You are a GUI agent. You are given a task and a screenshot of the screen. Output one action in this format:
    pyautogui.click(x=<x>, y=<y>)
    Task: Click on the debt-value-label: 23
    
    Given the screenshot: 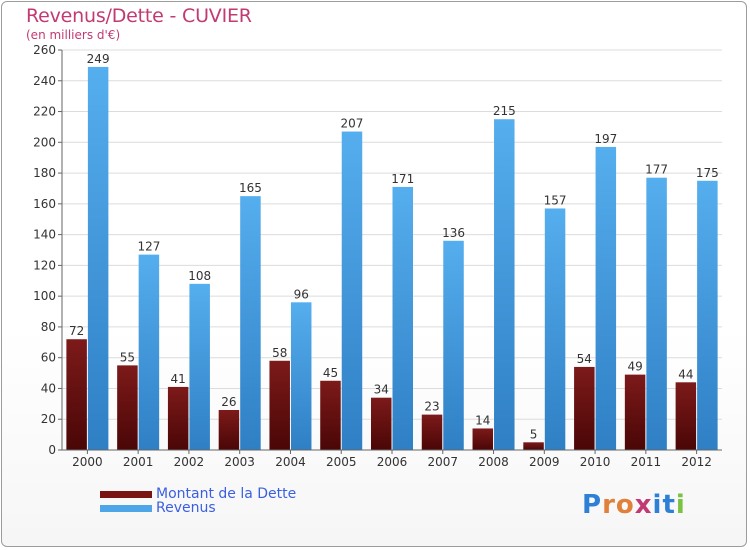 What is the action you would take?
    pyautogui.click(x=431, y=407)
    